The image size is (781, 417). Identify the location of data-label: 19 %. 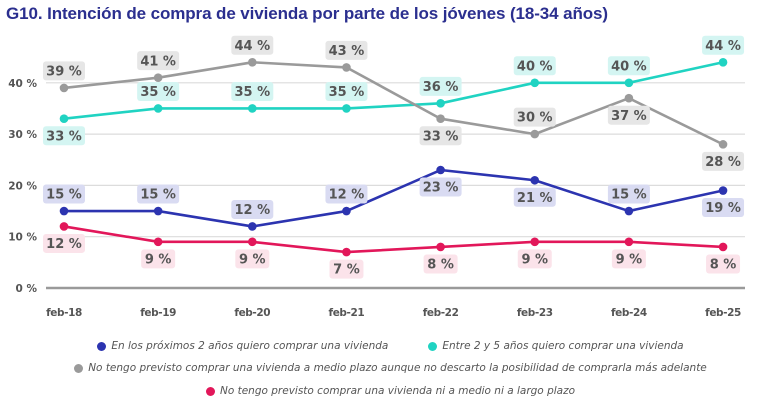
(723, 208).